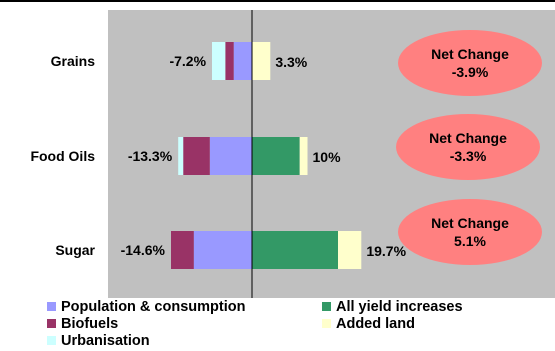 This screenshot has width=555, height=351. What do you see at coordinates (261, 61) in the screenshot?
I see `bar-grains-added-land` at bounding box center [261, 61].